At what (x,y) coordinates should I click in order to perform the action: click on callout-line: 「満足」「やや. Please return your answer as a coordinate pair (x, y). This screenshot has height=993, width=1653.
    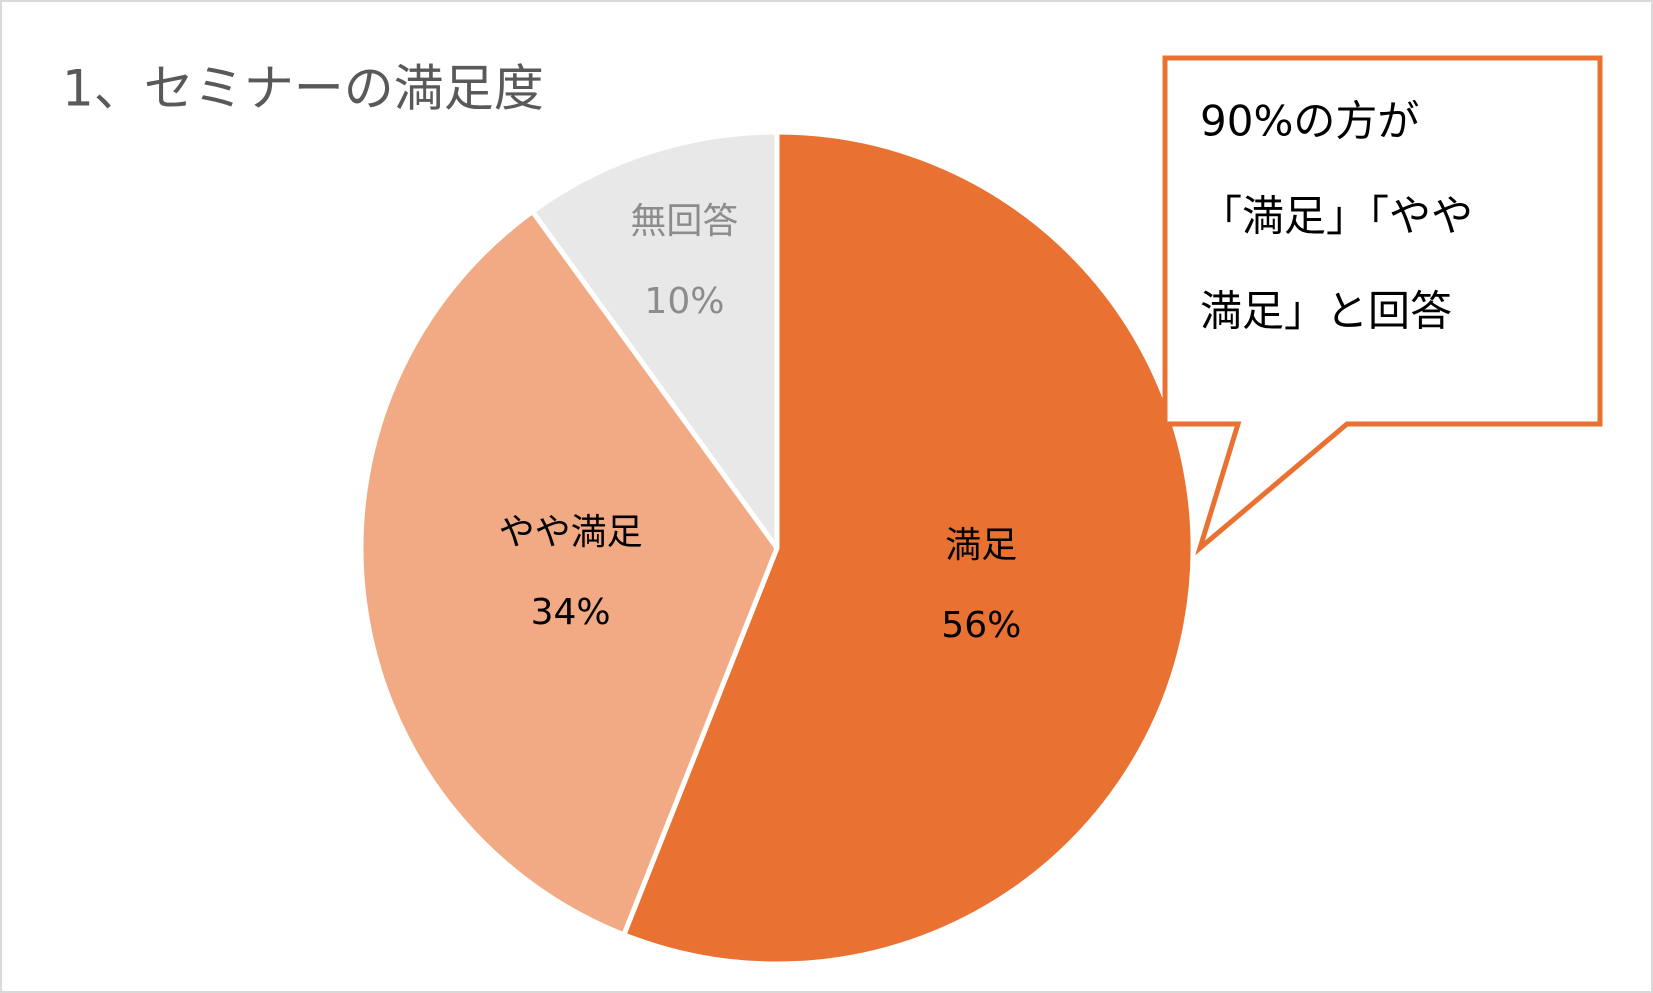
    Looking at the image, I should click on (1336, 216).